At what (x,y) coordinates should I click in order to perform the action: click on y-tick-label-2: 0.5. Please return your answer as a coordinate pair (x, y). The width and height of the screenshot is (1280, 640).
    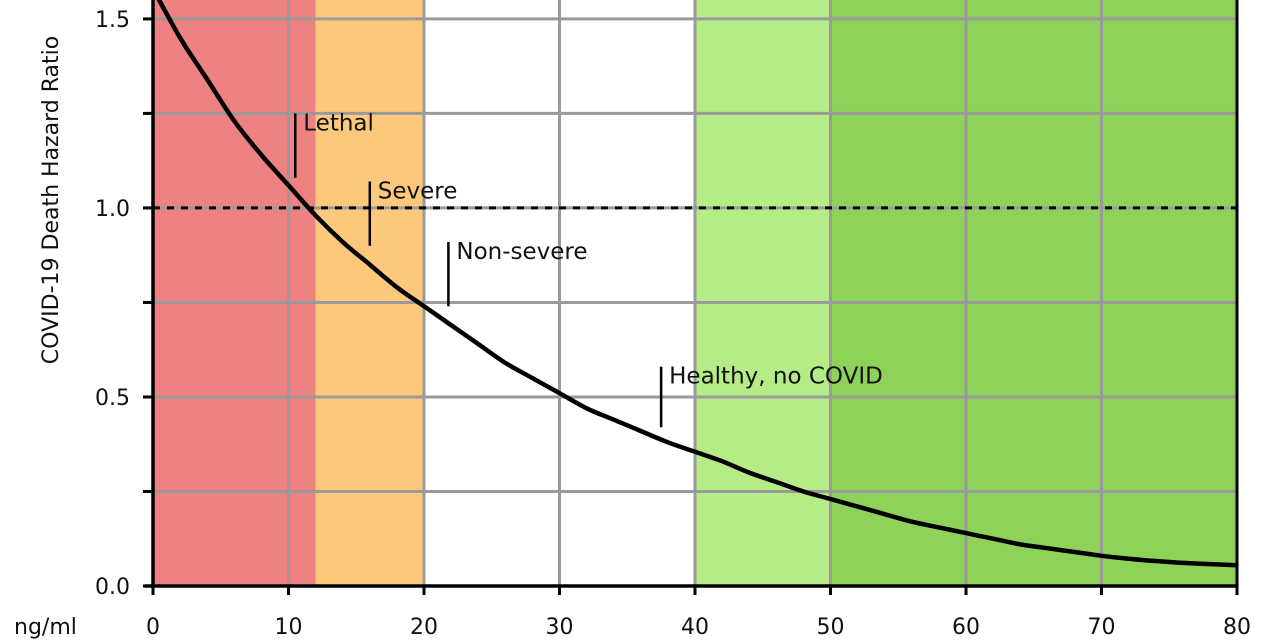
    Looking at the image, I should click on (112, 398).